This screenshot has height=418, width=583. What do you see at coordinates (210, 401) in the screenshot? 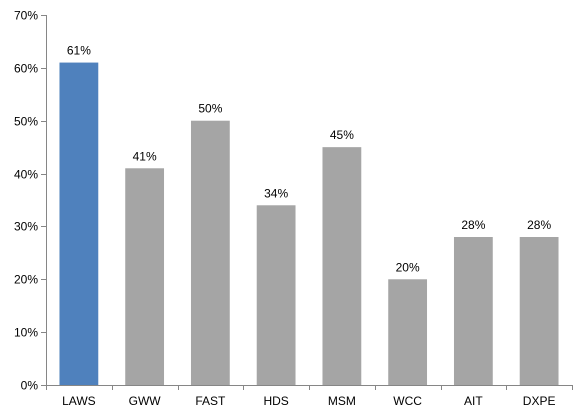
I see `x-tick-label: FAST` at bounding box center [210, 401].